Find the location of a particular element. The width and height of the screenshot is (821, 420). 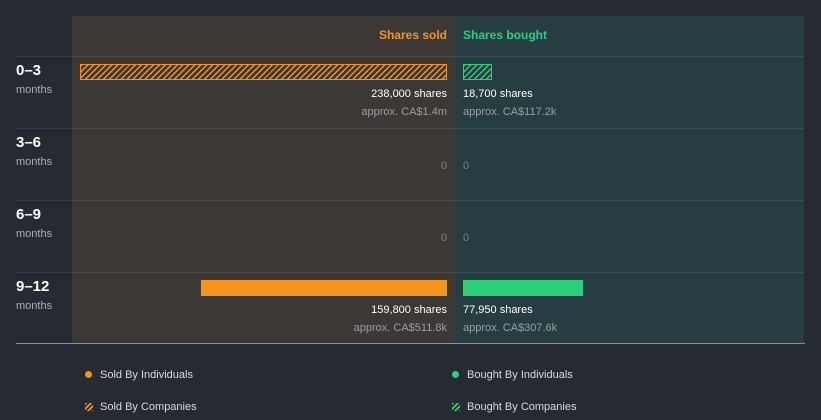

legend-sold-companies: Sold By Companies is located at coordinates (141, 407).